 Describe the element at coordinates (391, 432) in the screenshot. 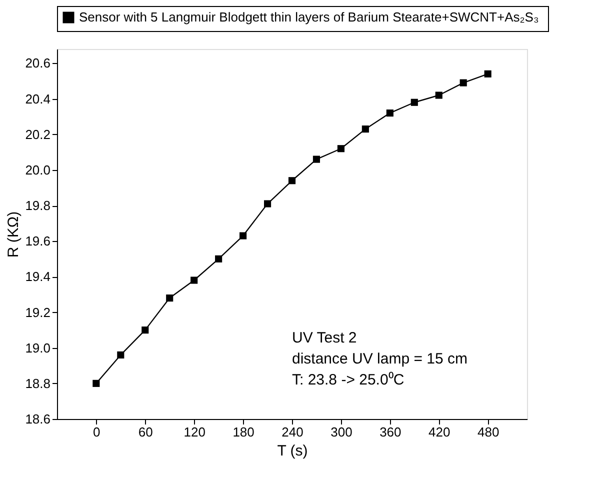

I see `x-tick-label: 360` at that location.